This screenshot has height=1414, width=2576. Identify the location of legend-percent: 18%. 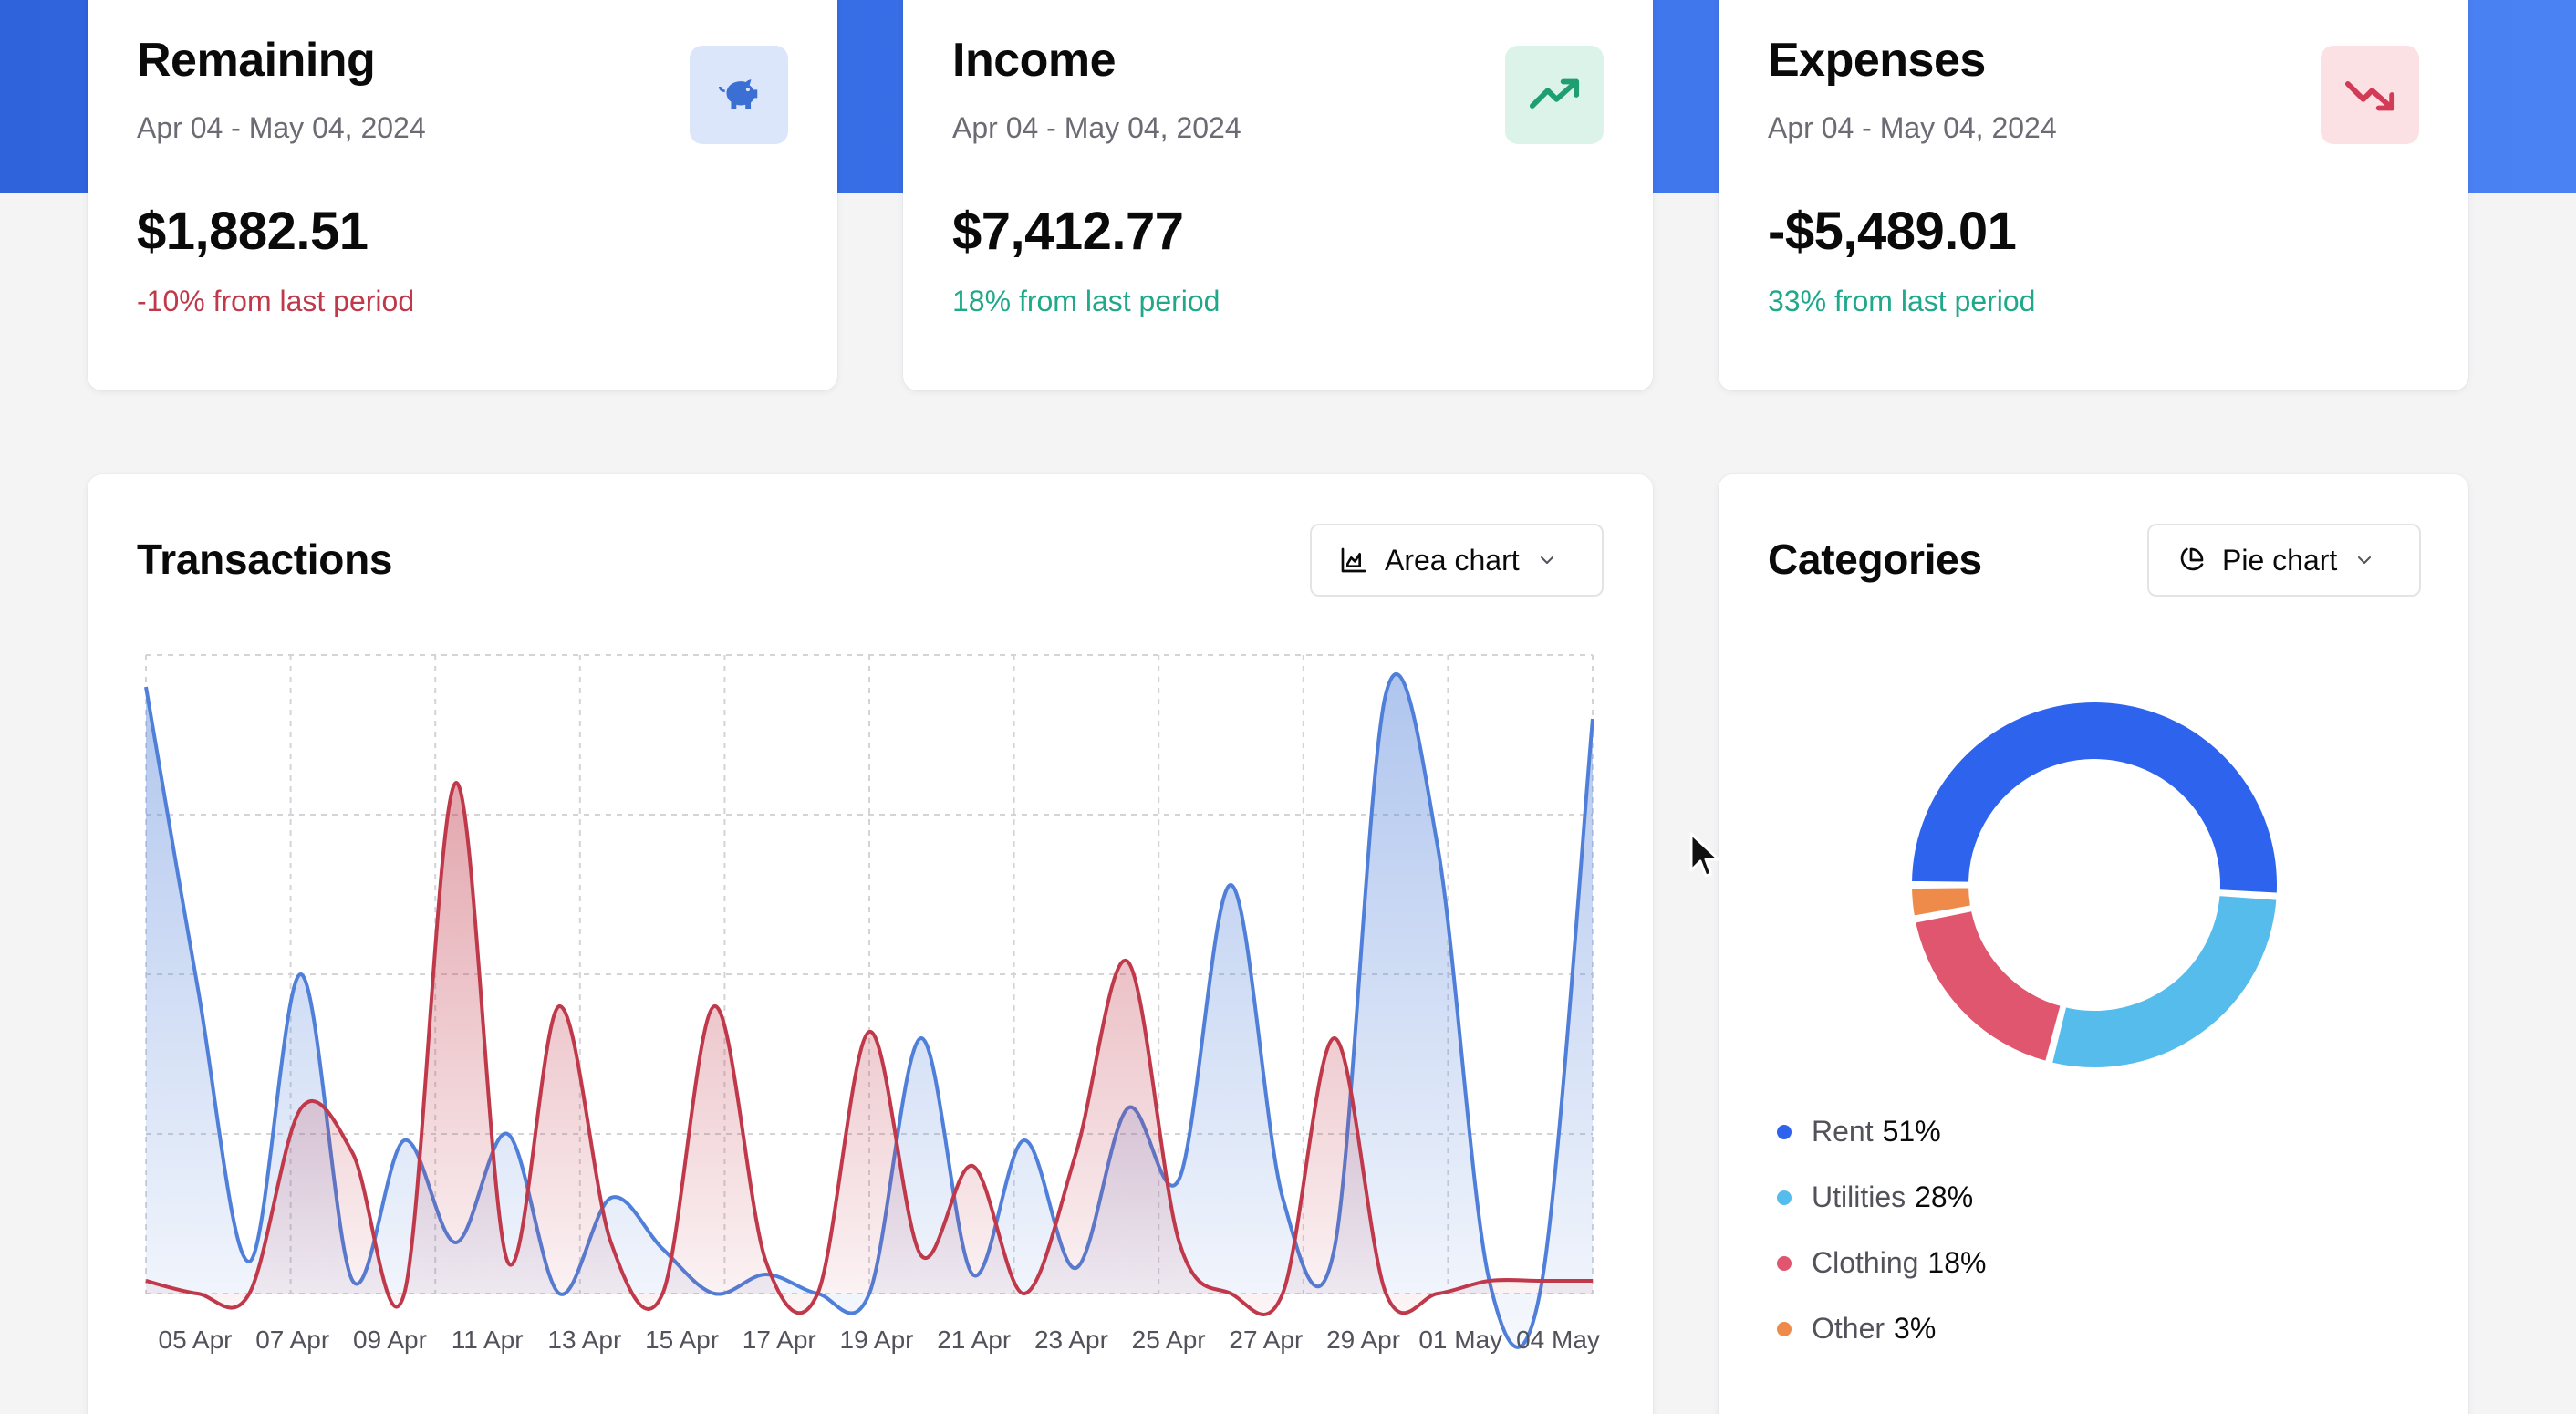
(1957, 1262).